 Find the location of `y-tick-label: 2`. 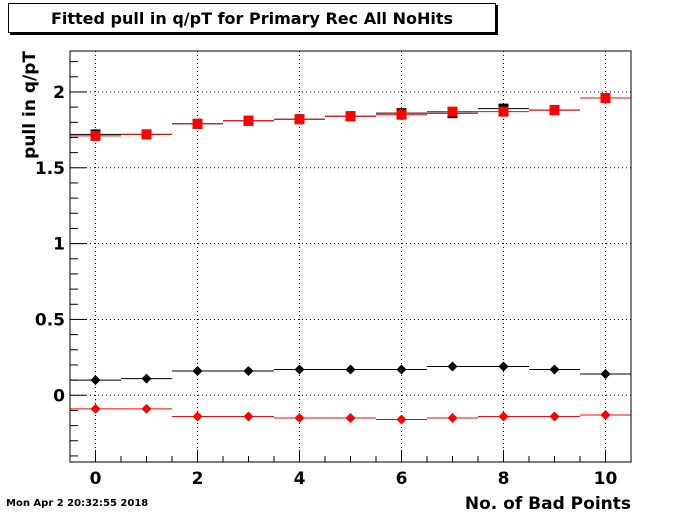

y-tick-label: 2 is located at coordinates (59, 93).